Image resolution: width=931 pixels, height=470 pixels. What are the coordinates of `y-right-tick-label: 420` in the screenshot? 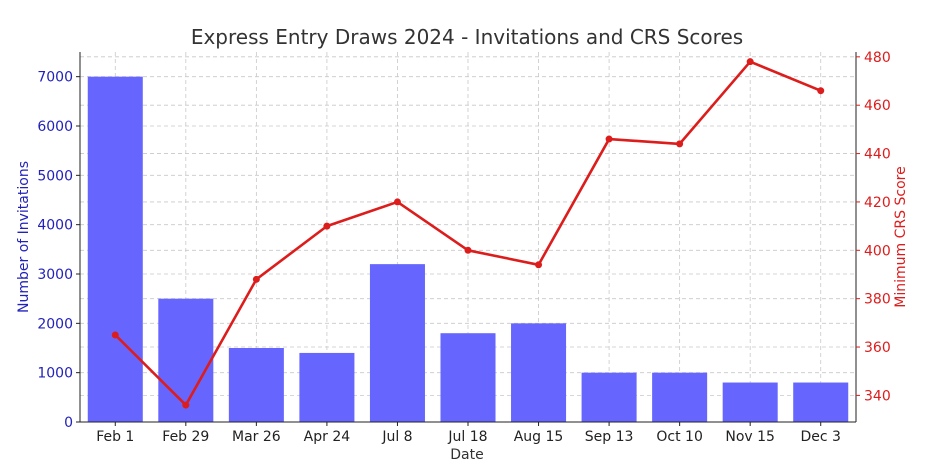 It's located at (877, 203).